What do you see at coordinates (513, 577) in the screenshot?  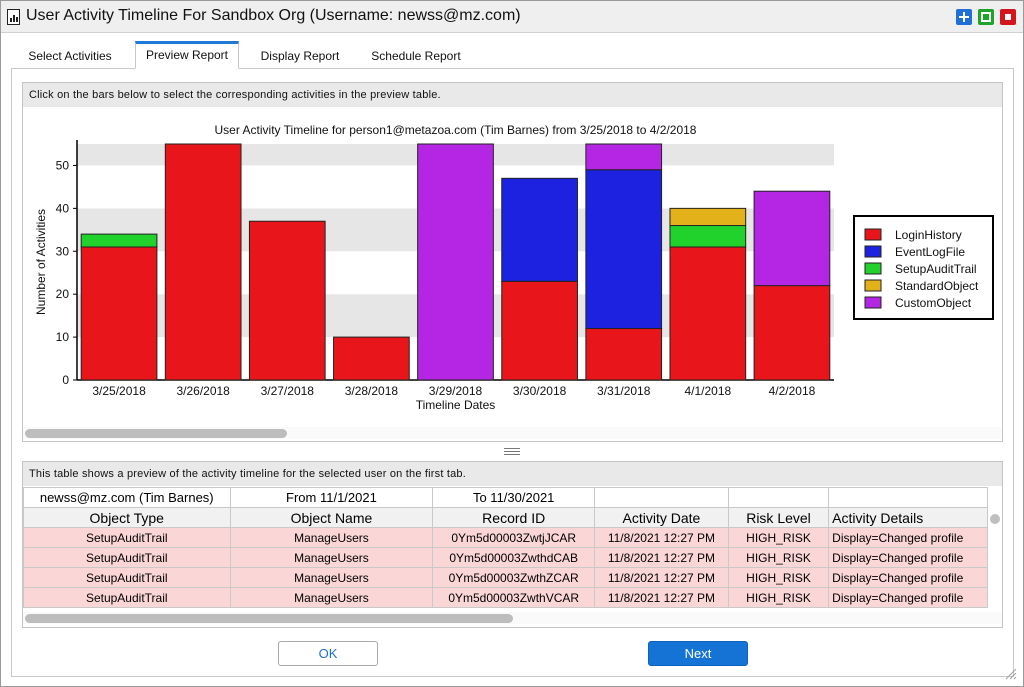 I see `cell-record-id: 0Ym5d00003ZwthZCAR` at bounding box center [513, 577].